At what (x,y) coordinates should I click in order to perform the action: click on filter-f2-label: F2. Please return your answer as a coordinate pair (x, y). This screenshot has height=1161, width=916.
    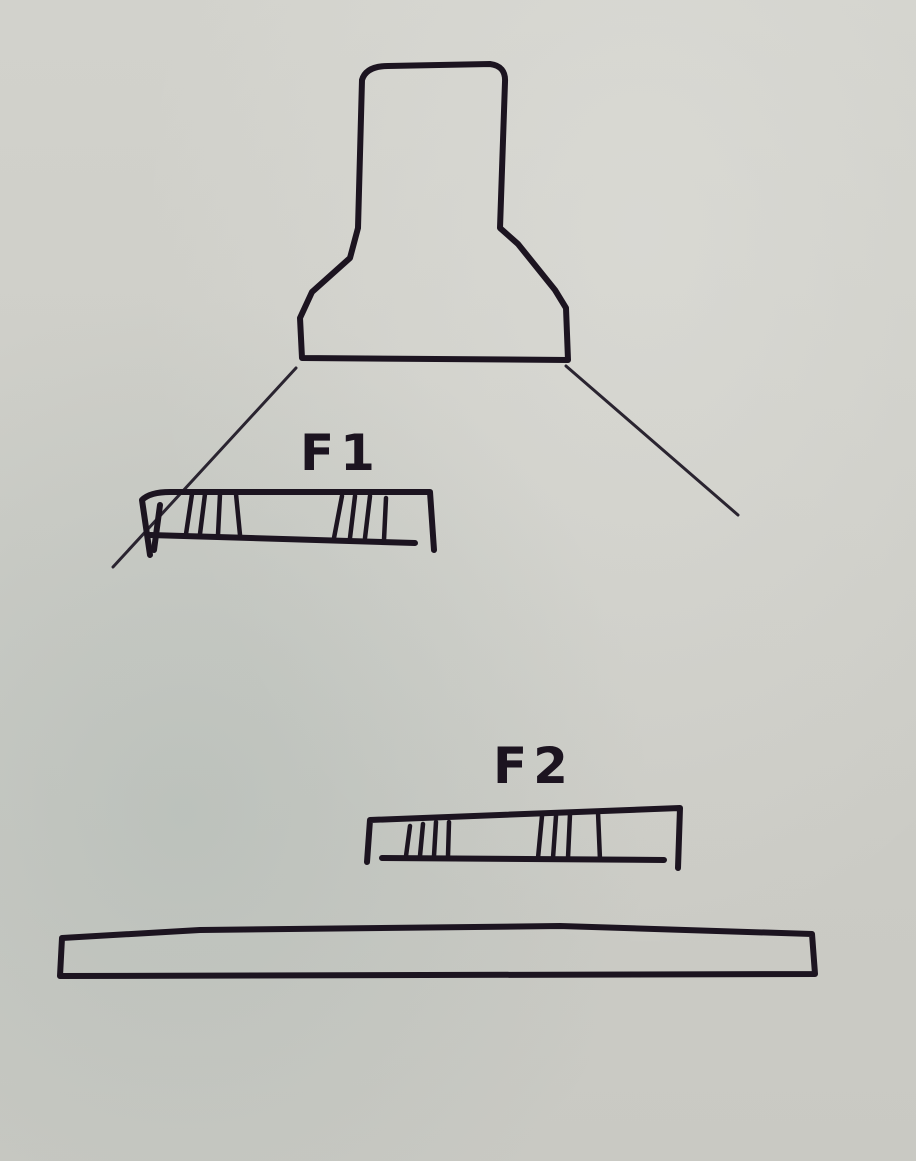
    Looking at the image, I should click on (533, 766).